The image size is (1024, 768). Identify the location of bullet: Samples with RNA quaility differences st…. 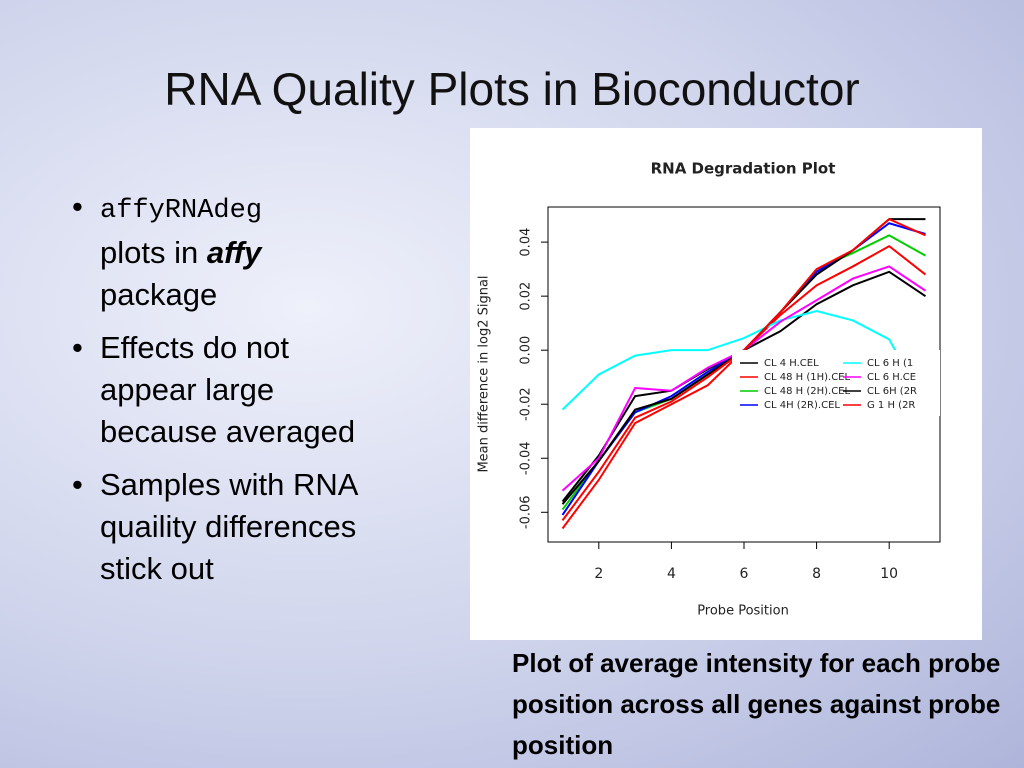
(225, 527).